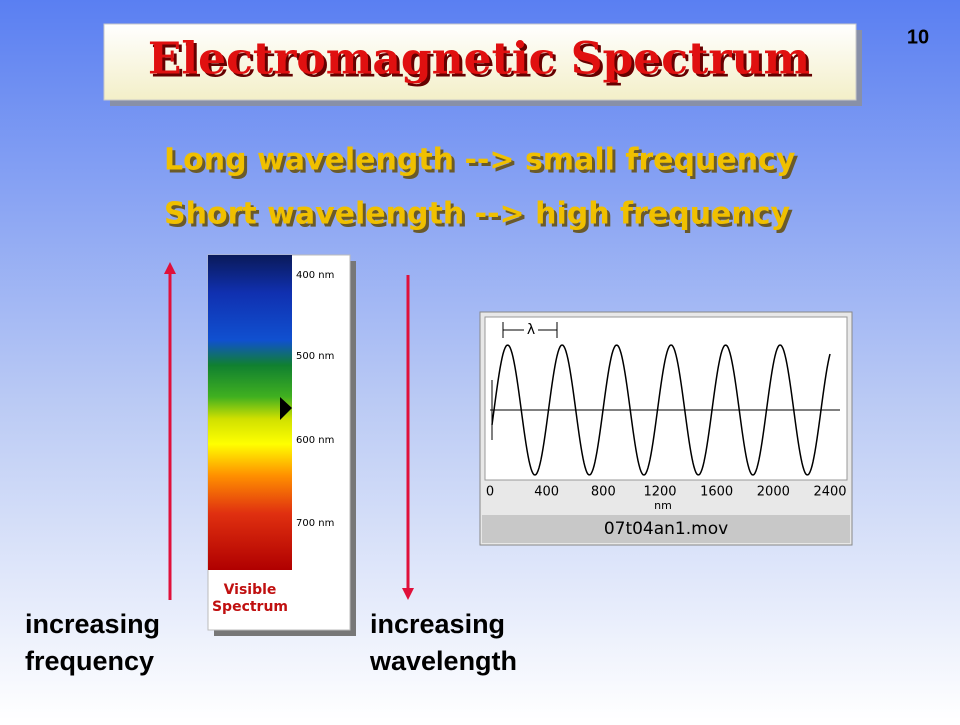 Image resolution: width=960 pixels, height=725 pixels. I want to click on nm-label: 600 nm, so click(315, 440).